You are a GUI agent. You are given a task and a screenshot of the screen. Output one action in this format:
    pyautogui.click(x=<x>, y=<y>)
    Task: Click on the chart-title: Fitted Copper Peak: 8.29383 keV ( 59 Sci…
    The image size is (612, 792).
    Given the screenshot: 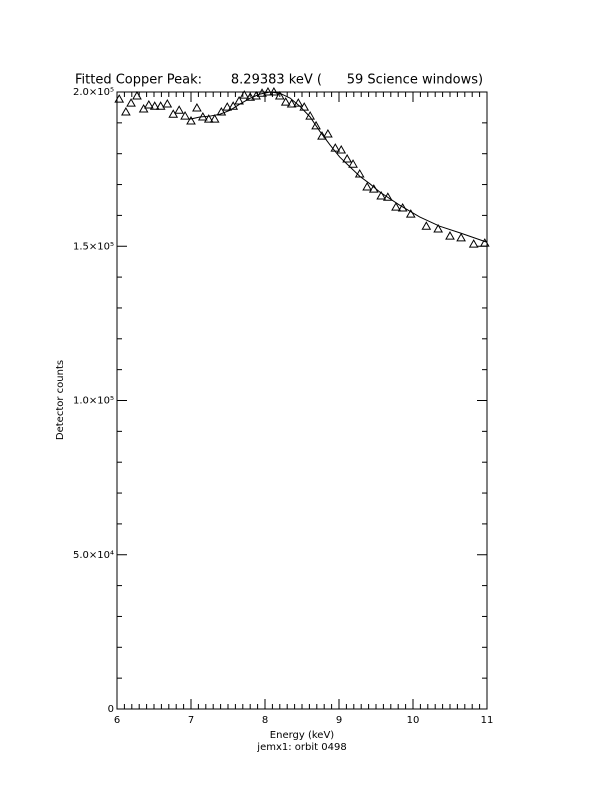 What is the action you would take?
    pyautogui.click(x=279, y=80)
    